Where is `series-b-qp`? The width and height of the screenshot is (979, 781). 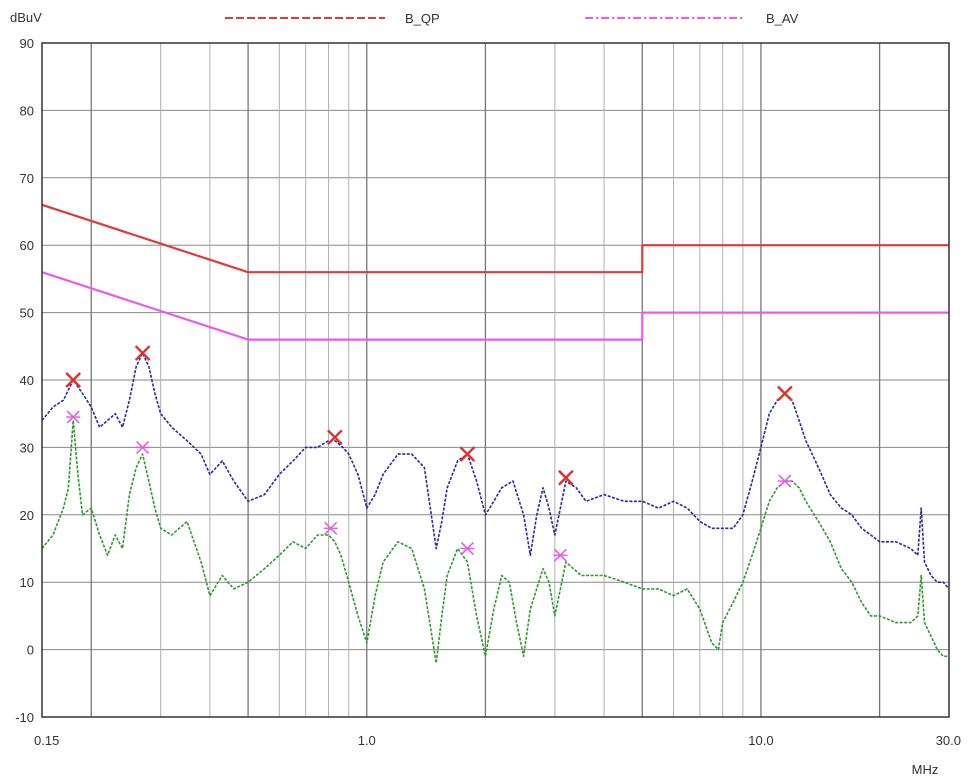
series-b-qp is located at coordinates (495, 238).